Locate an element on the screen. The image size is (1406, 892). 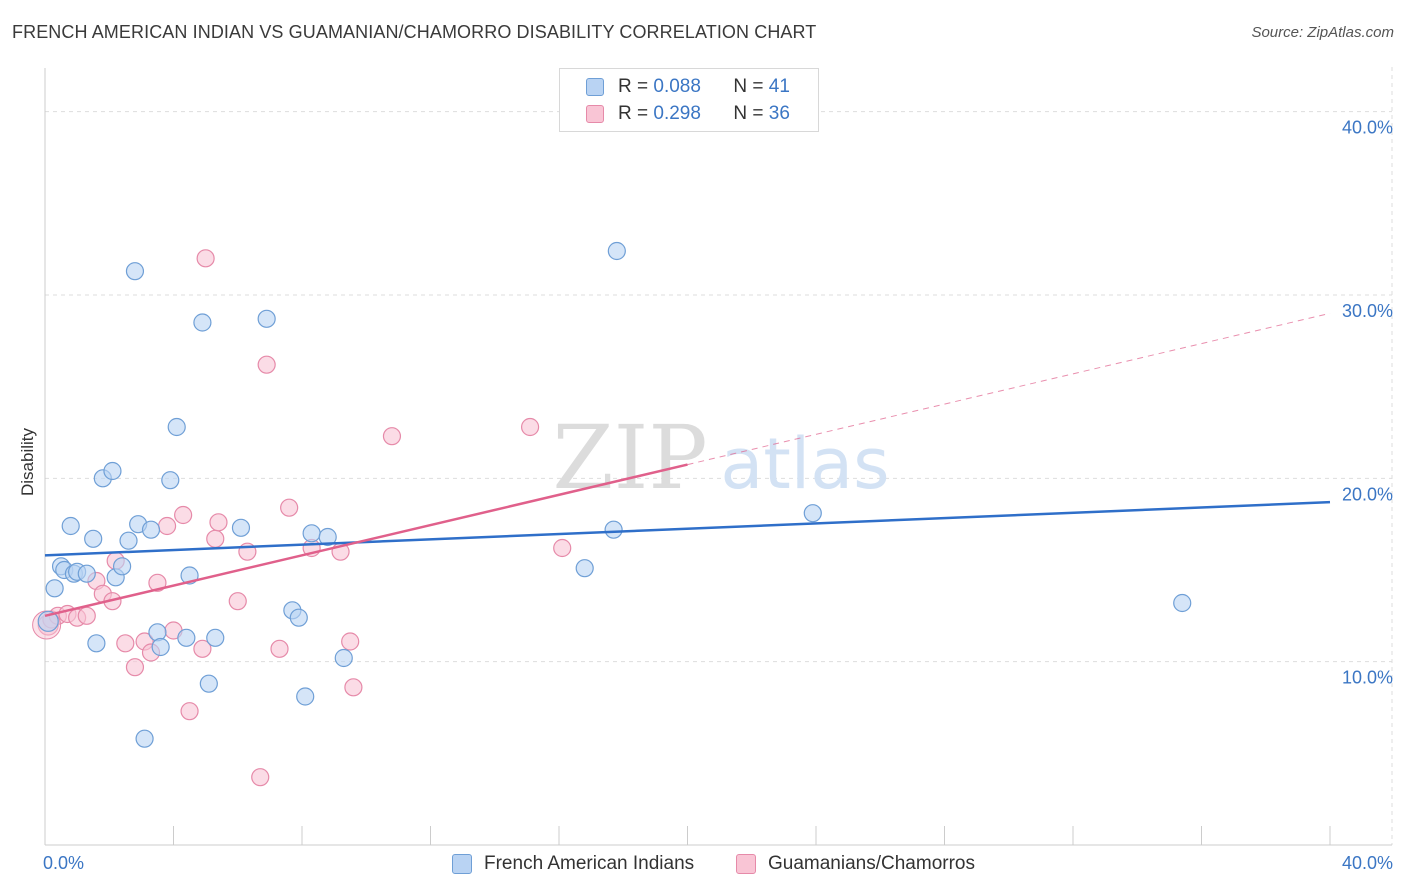
correlation-legend: R = 0.088 N = 41 R = 0.298 N = 36 is located at coordinates (689, 100).